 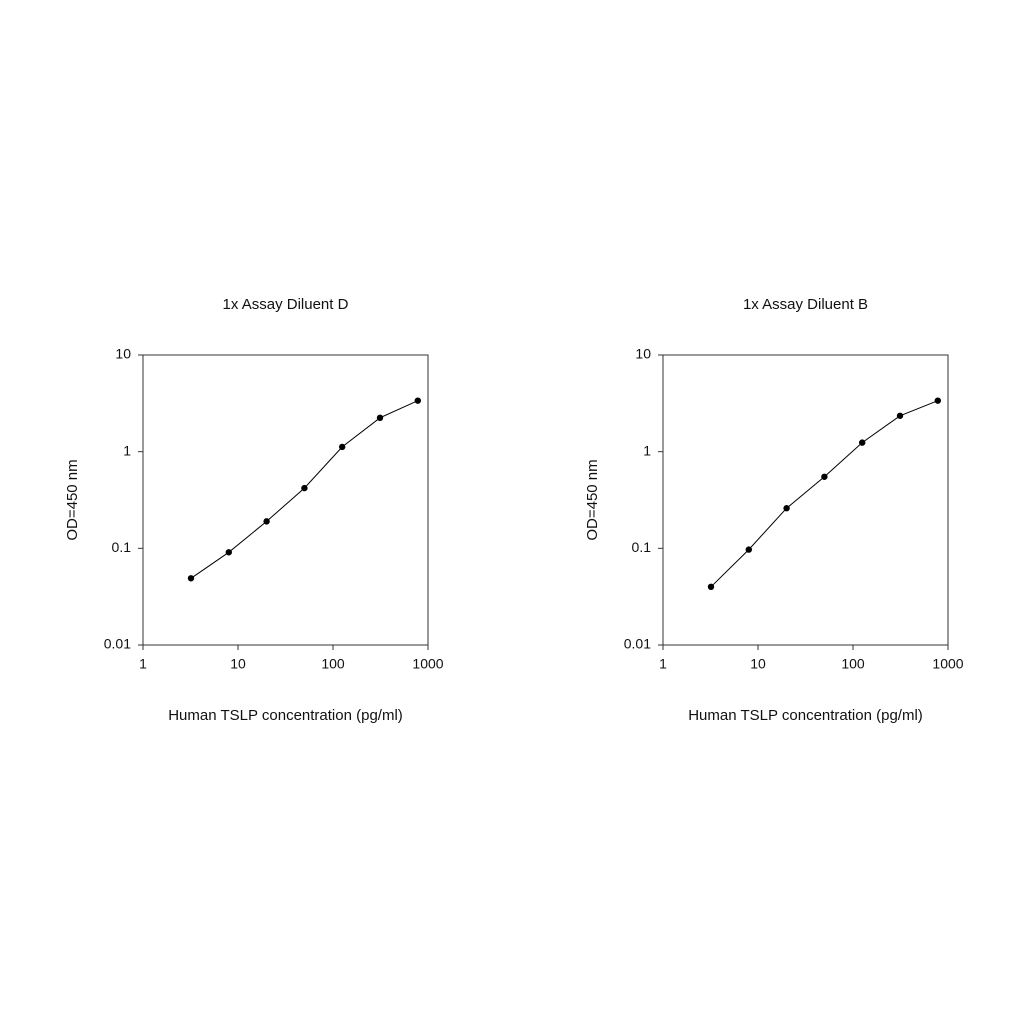 What do you see at coordinates (805, 304) in the screenshot?
I see `chart-title: 1x Assay Diluent B` at bounding box center [805, 304].